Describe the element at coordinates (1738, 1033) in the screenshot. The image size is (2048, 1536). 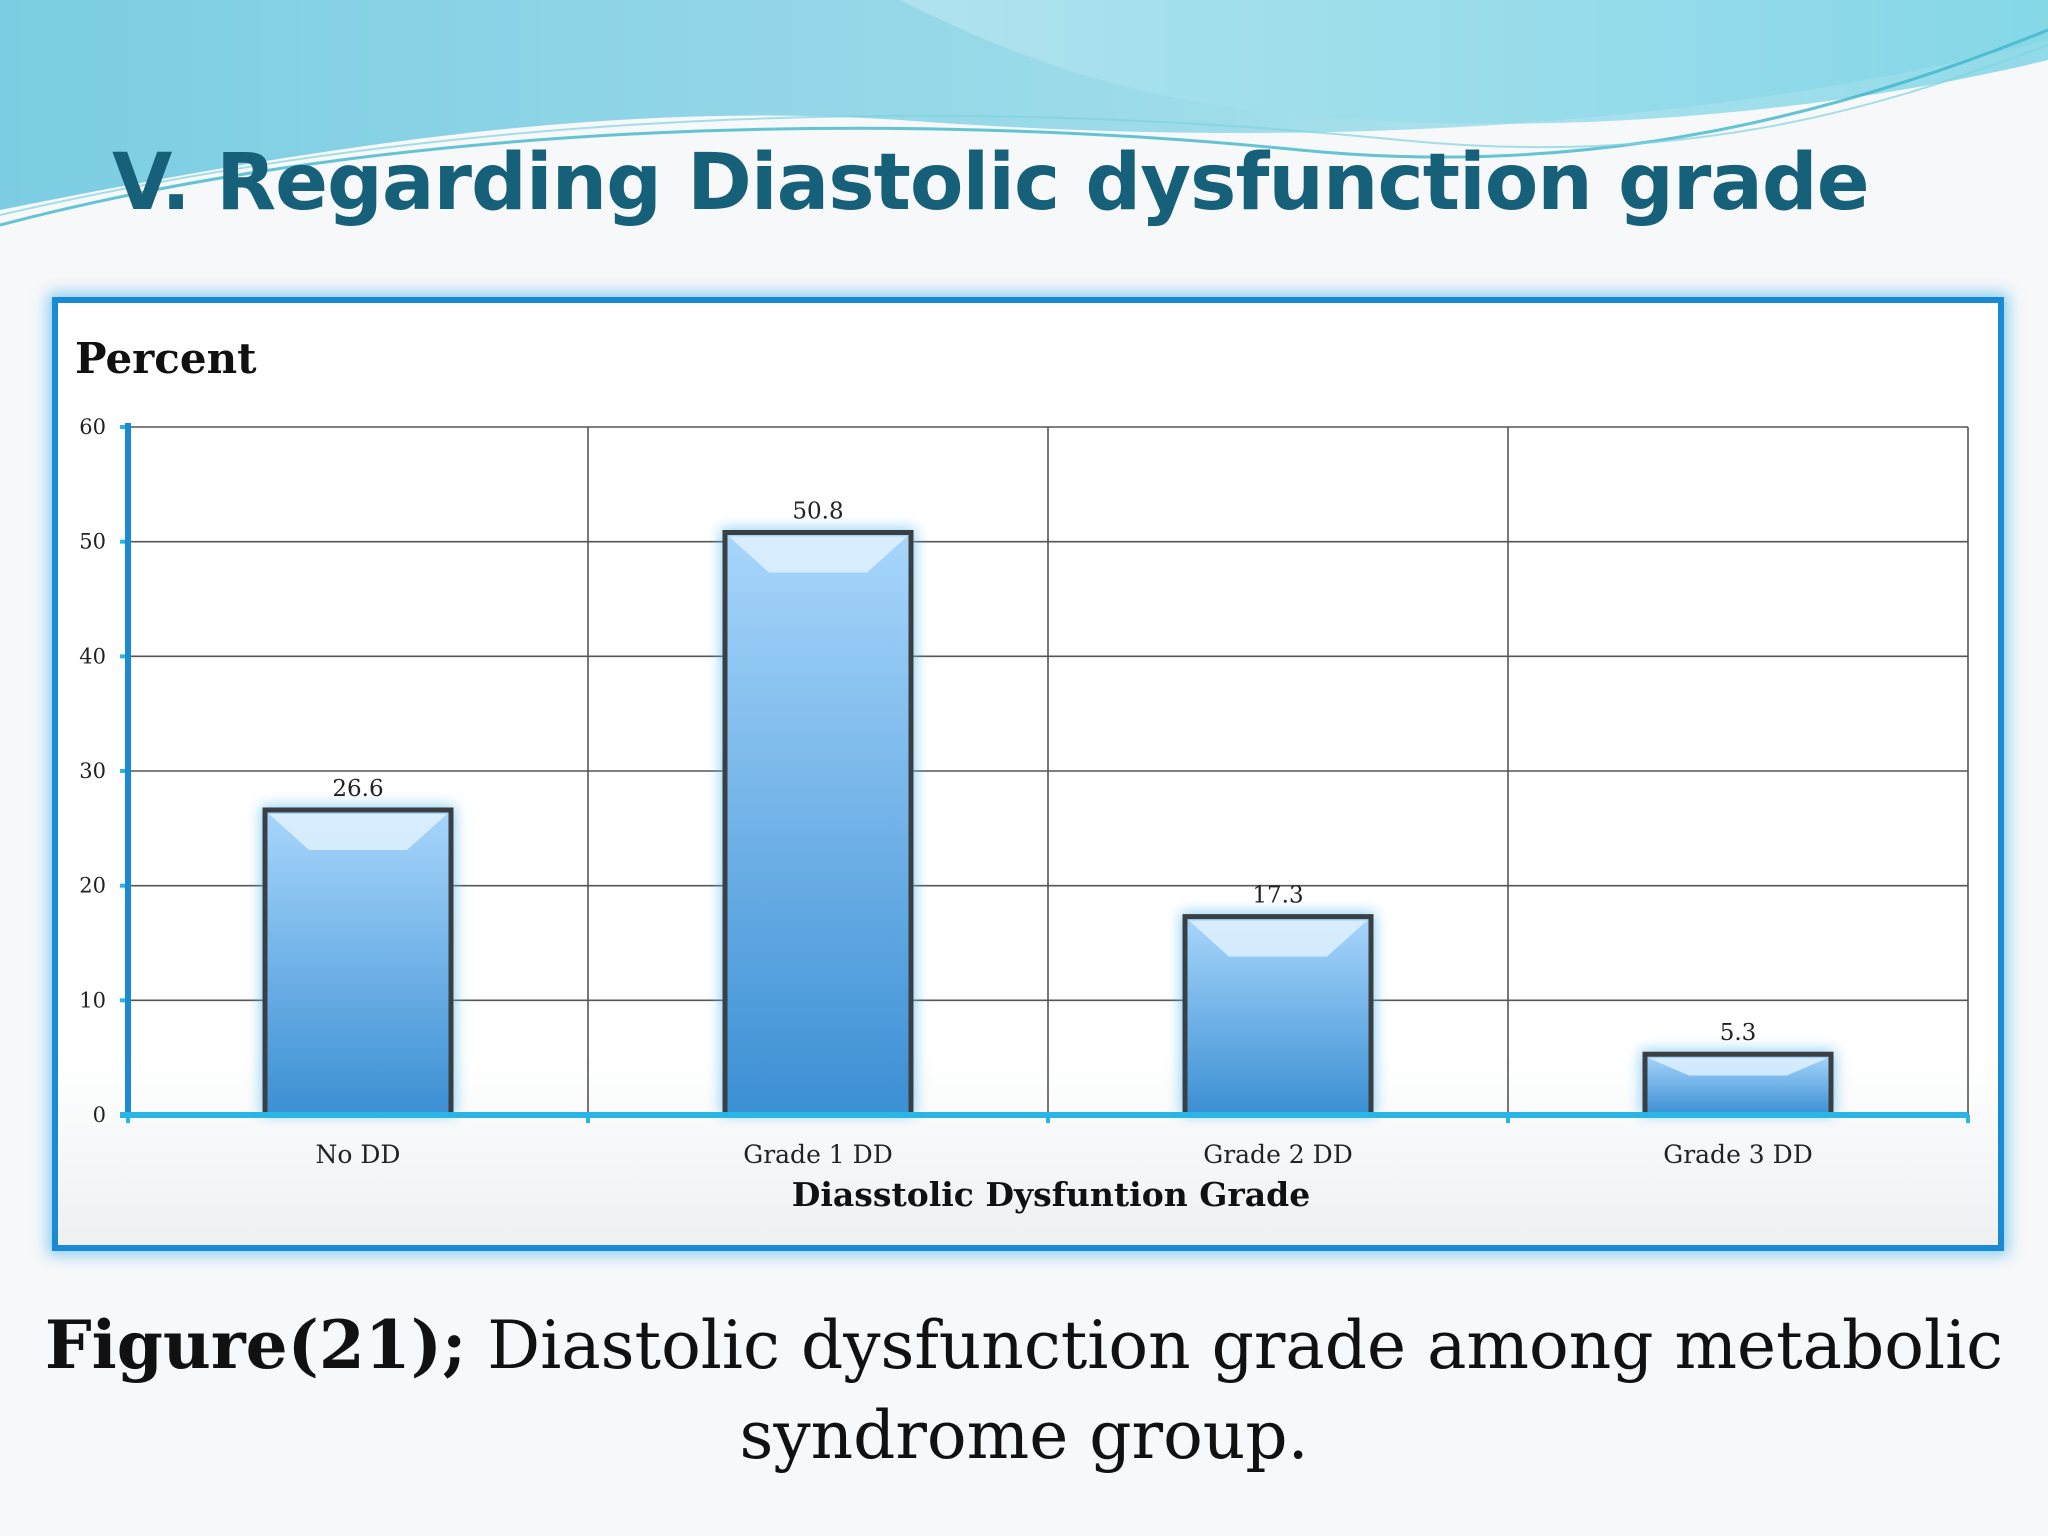
I see `data-label: 5.3` at that location.